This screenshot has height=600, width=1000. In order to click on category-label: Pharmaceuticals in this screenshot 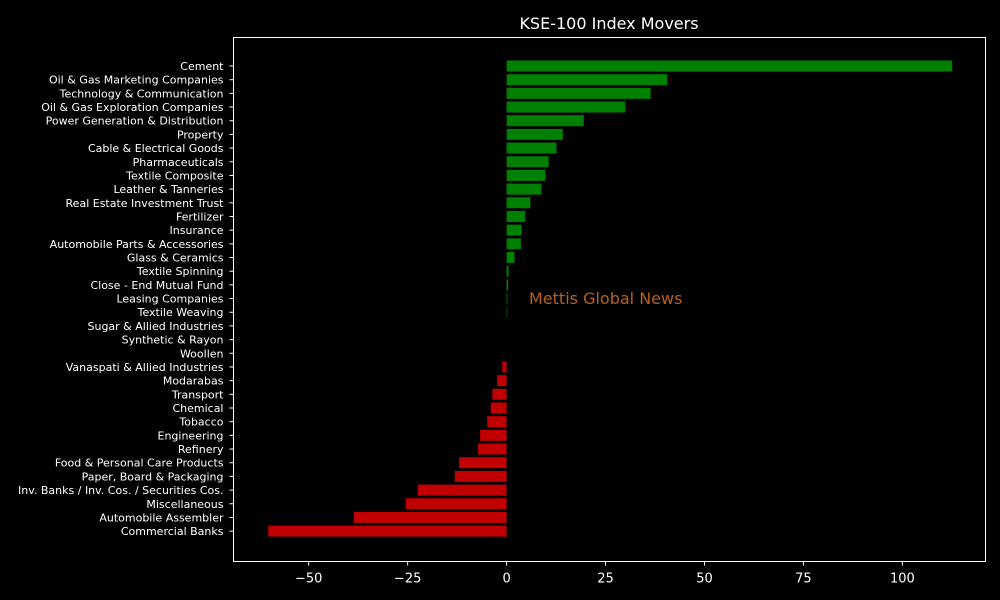, I will do `click(178, 162)`.